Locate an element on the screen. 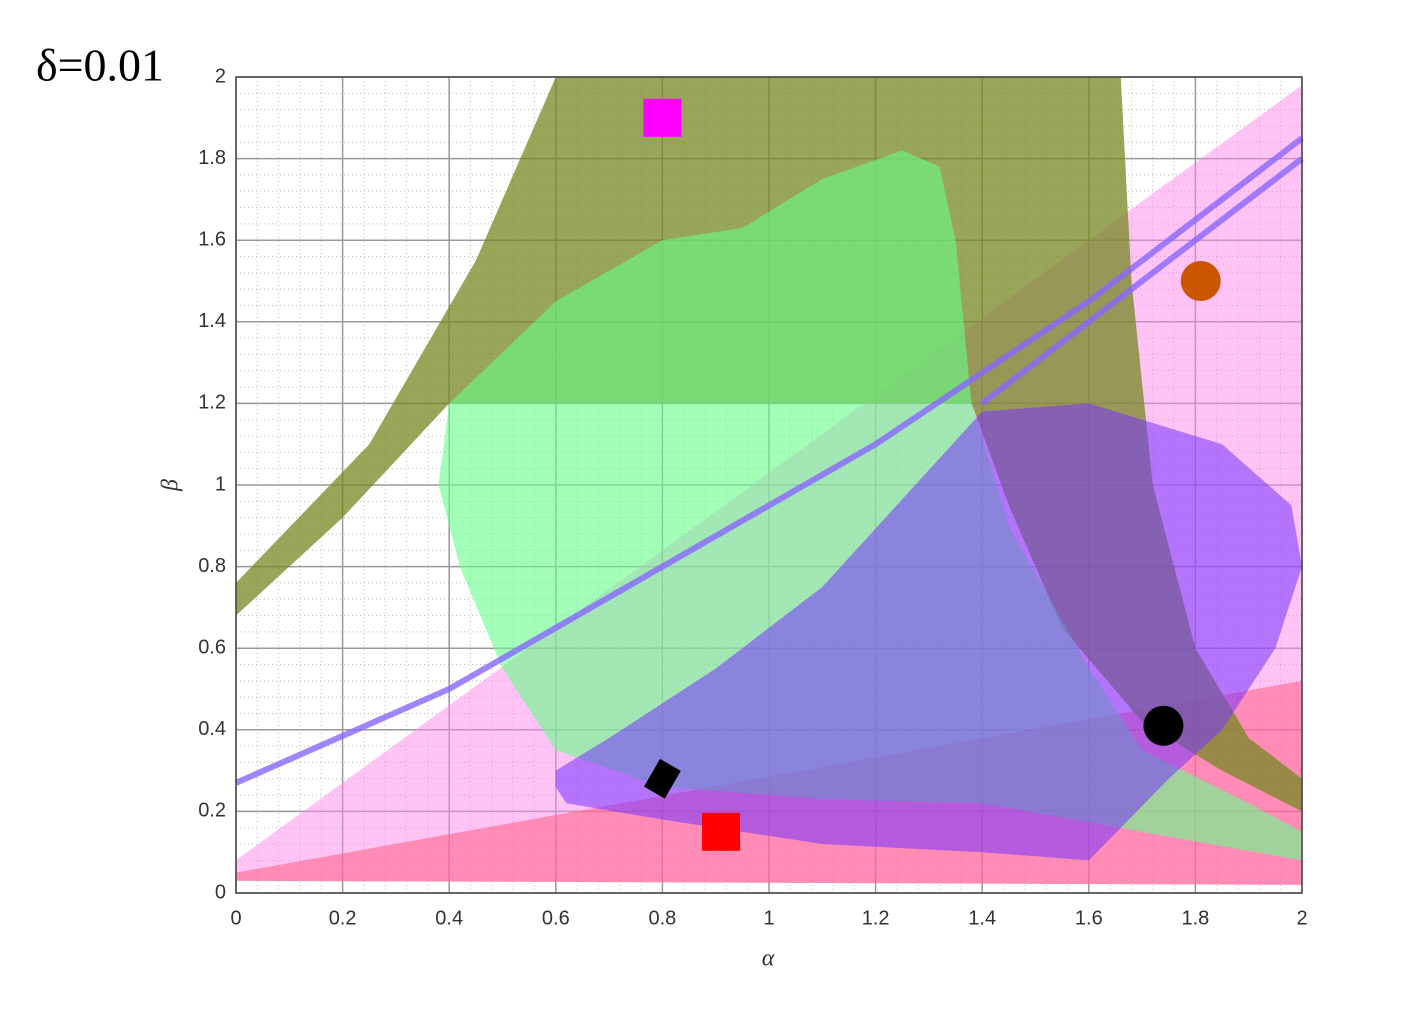 This screenshot has height=1009, width=1406. x-axis-label: α is located at coordinates (768, 959).